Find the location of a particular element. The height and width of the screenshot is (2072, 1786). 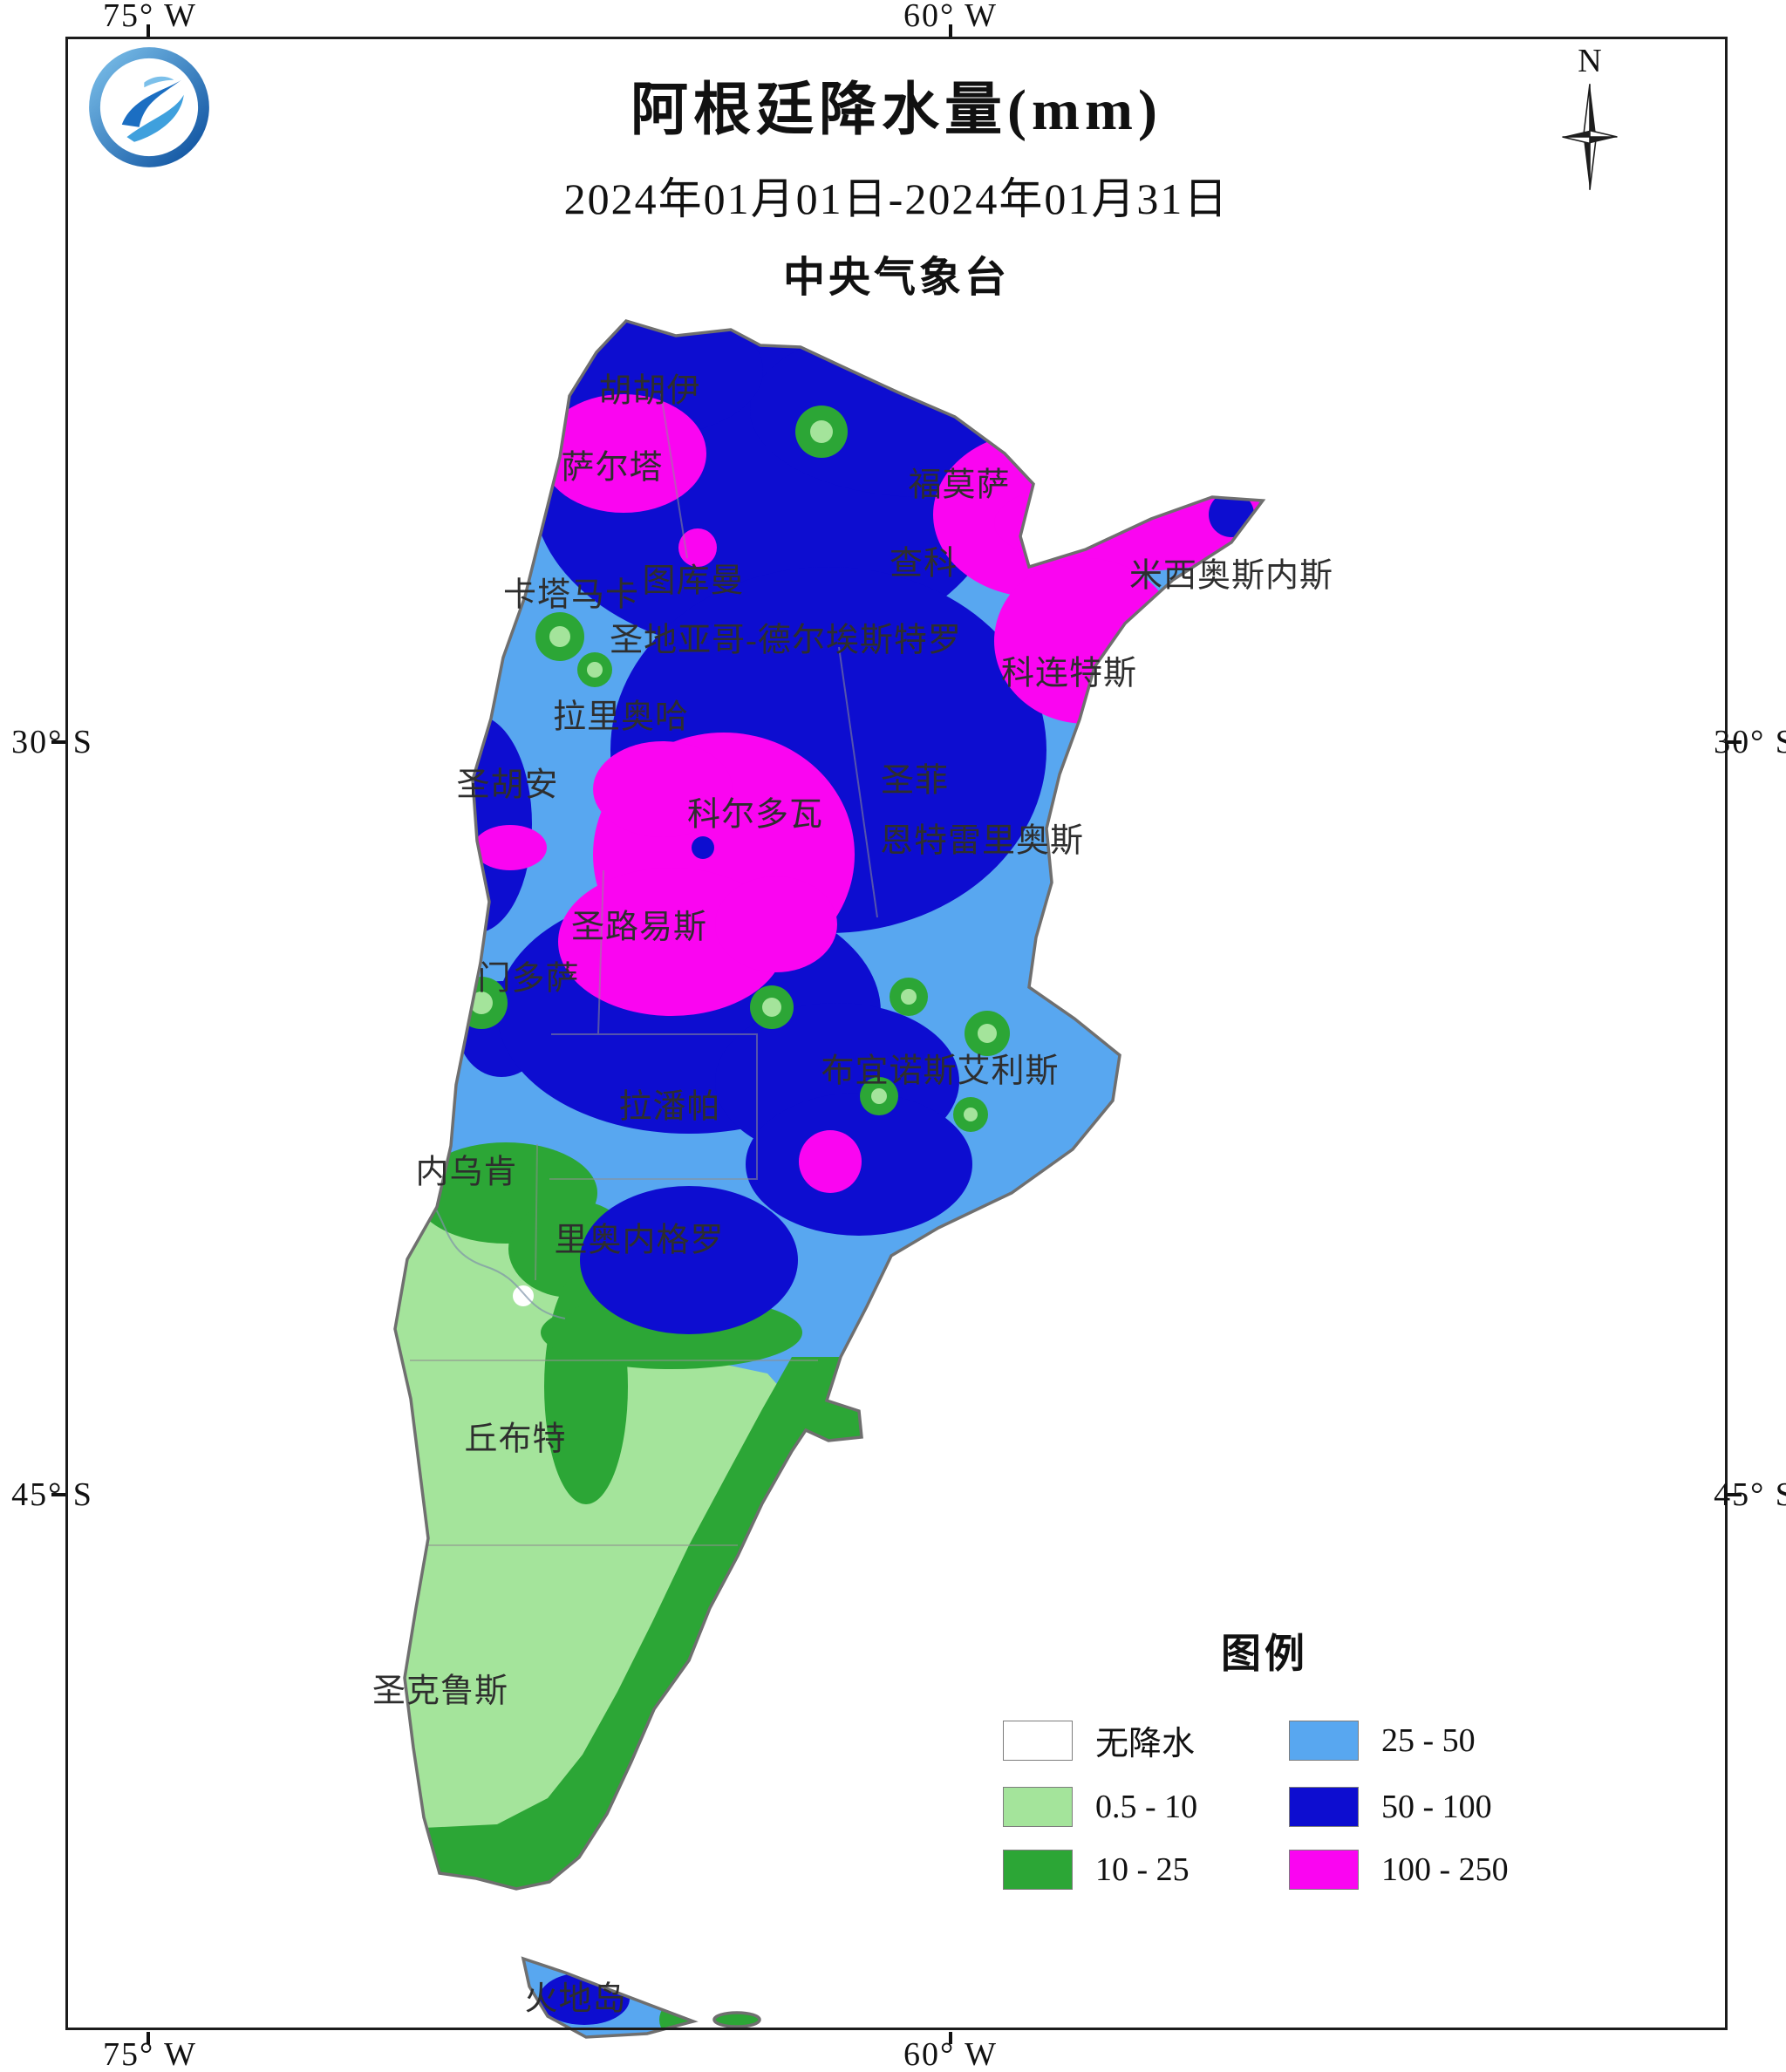

grat-label-bottom-75w: 75° W is located at coordinates (150, 2054).